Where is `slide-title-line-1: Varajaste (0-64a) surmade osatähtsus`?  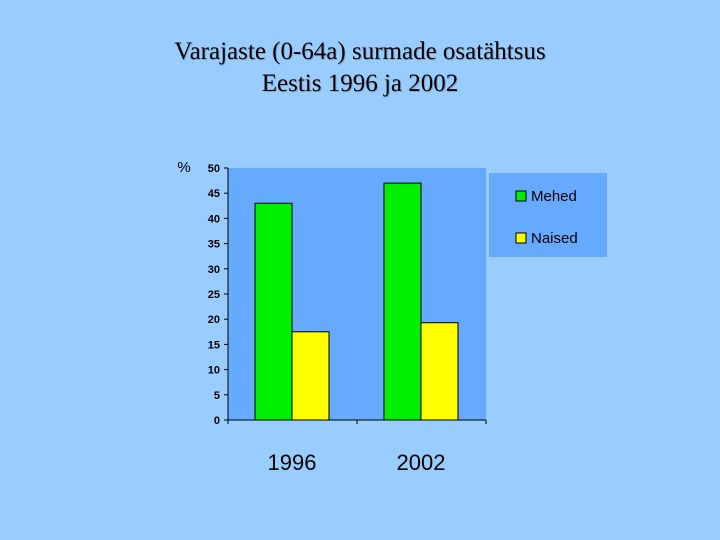 slide-title-line-1: Varajaste (0-64a) surmade osatähtsus is located at coordinates (360, 51).